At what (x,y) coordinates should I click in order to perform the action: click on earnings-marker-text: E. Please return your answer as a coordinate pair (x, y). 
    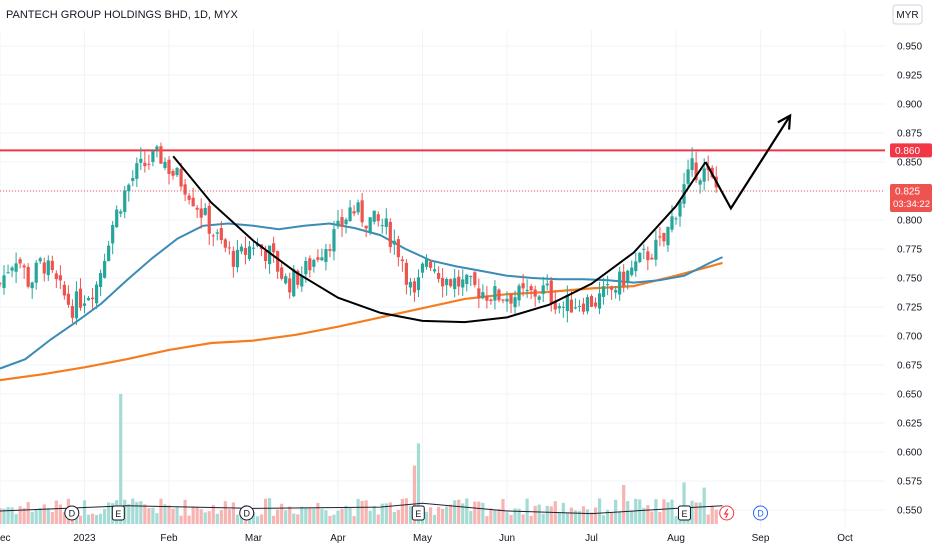
    Looking at the image, I should click on (118, 514).